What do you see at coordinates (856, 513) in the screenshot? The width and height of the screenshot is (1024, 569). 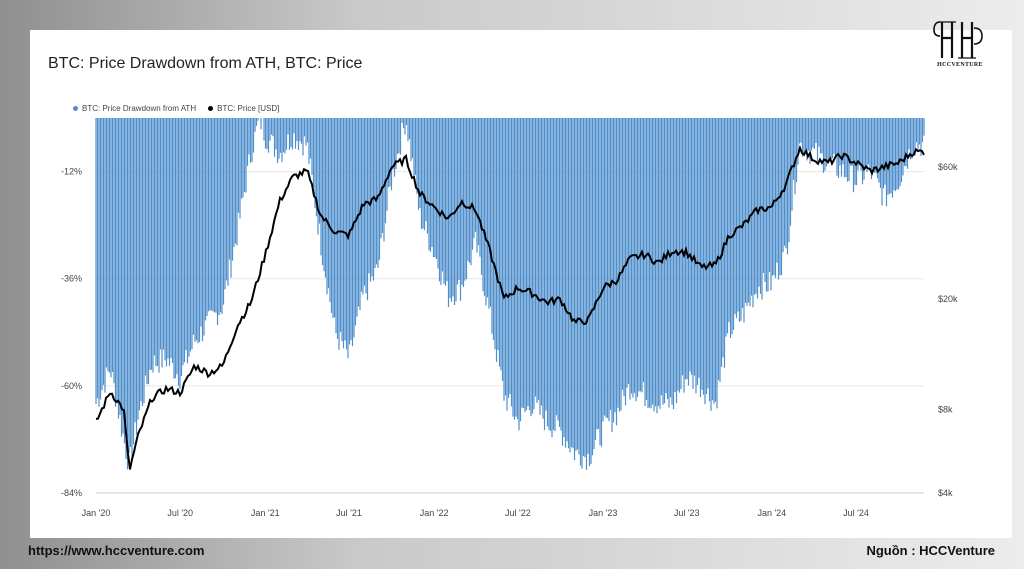 I see `x-tick-label: Jul '24` at bounding box center [856, 513].